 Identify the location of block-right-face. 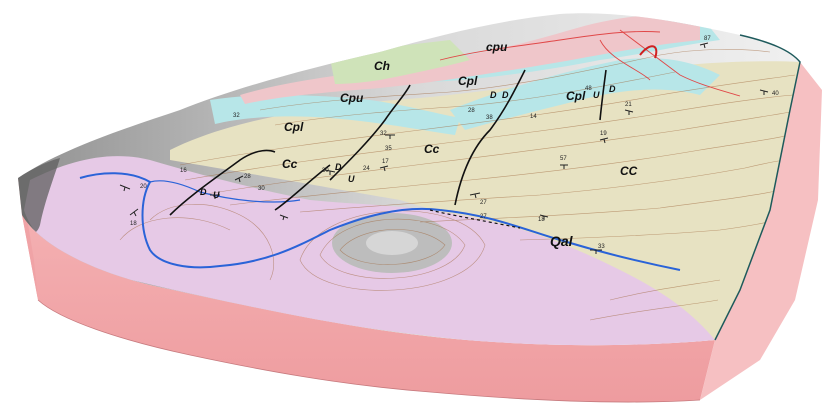
(761, 231).